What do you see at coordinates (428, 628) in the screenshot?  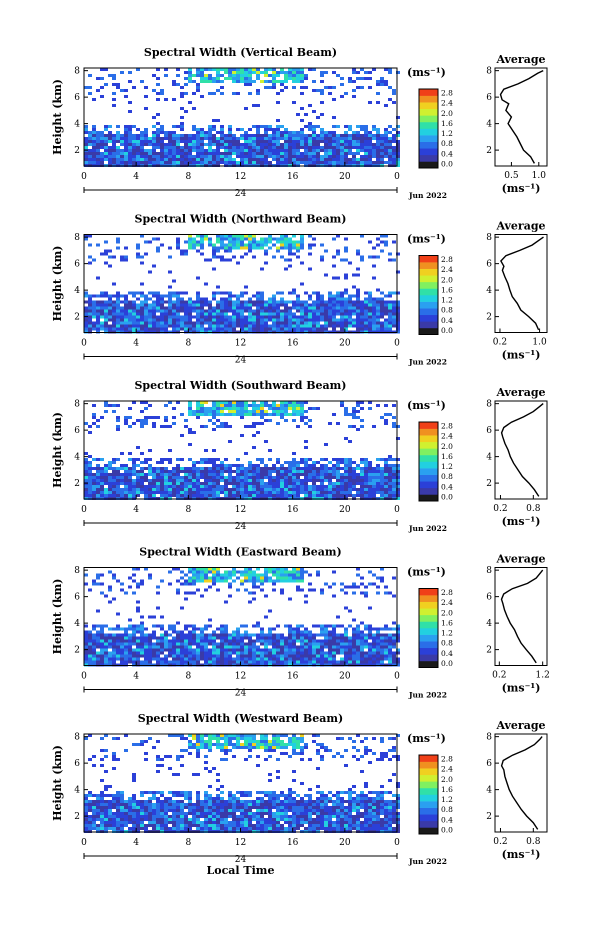 I see `colorbar-frame` at bounding box center [428, 628].